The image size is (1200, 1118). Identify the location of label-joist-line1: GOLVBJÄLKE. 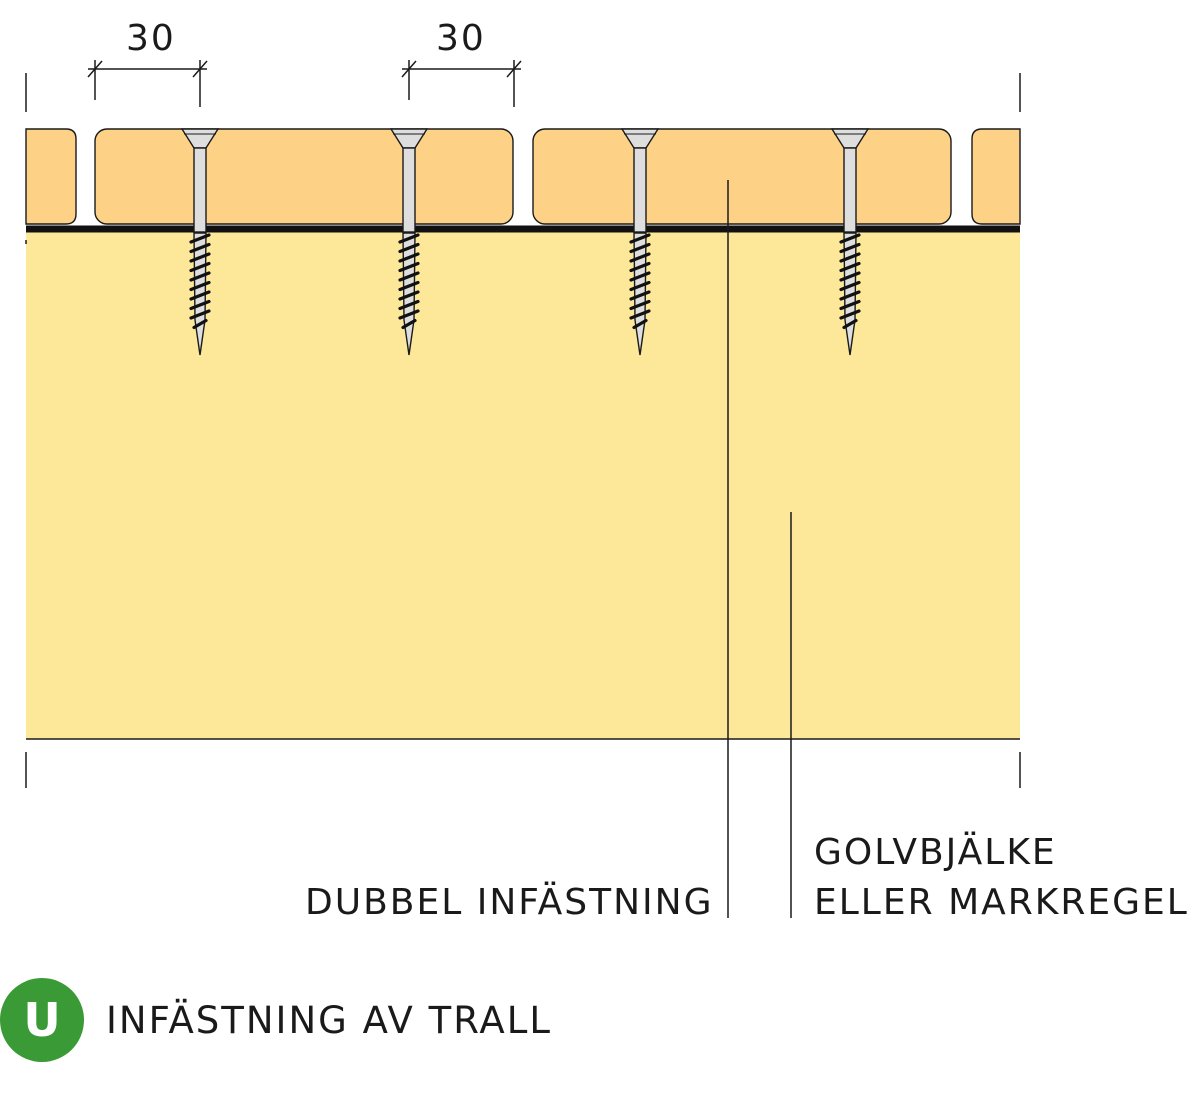
(935, 852).